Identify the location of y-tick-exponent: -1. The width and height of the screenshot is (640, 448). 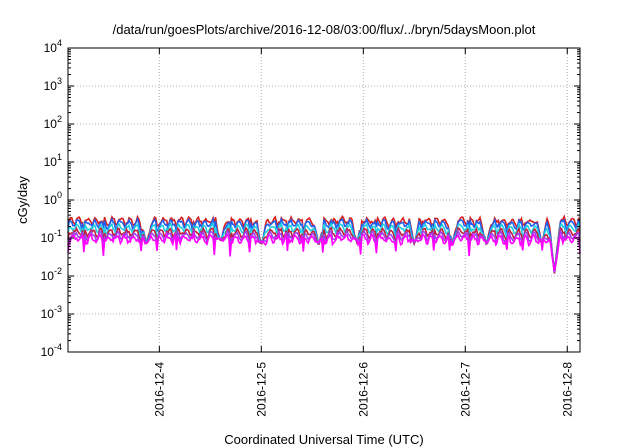
(58, 233).